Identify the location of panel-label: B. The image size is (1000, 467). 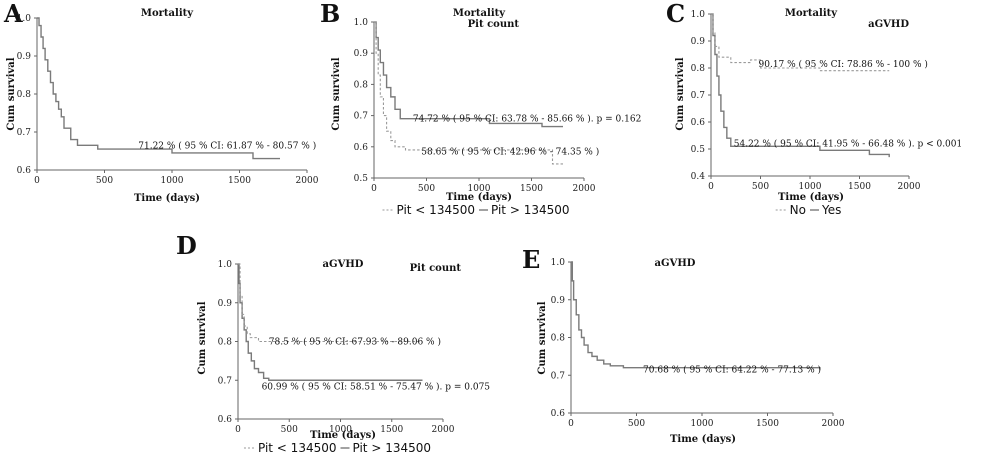
(330, 14).